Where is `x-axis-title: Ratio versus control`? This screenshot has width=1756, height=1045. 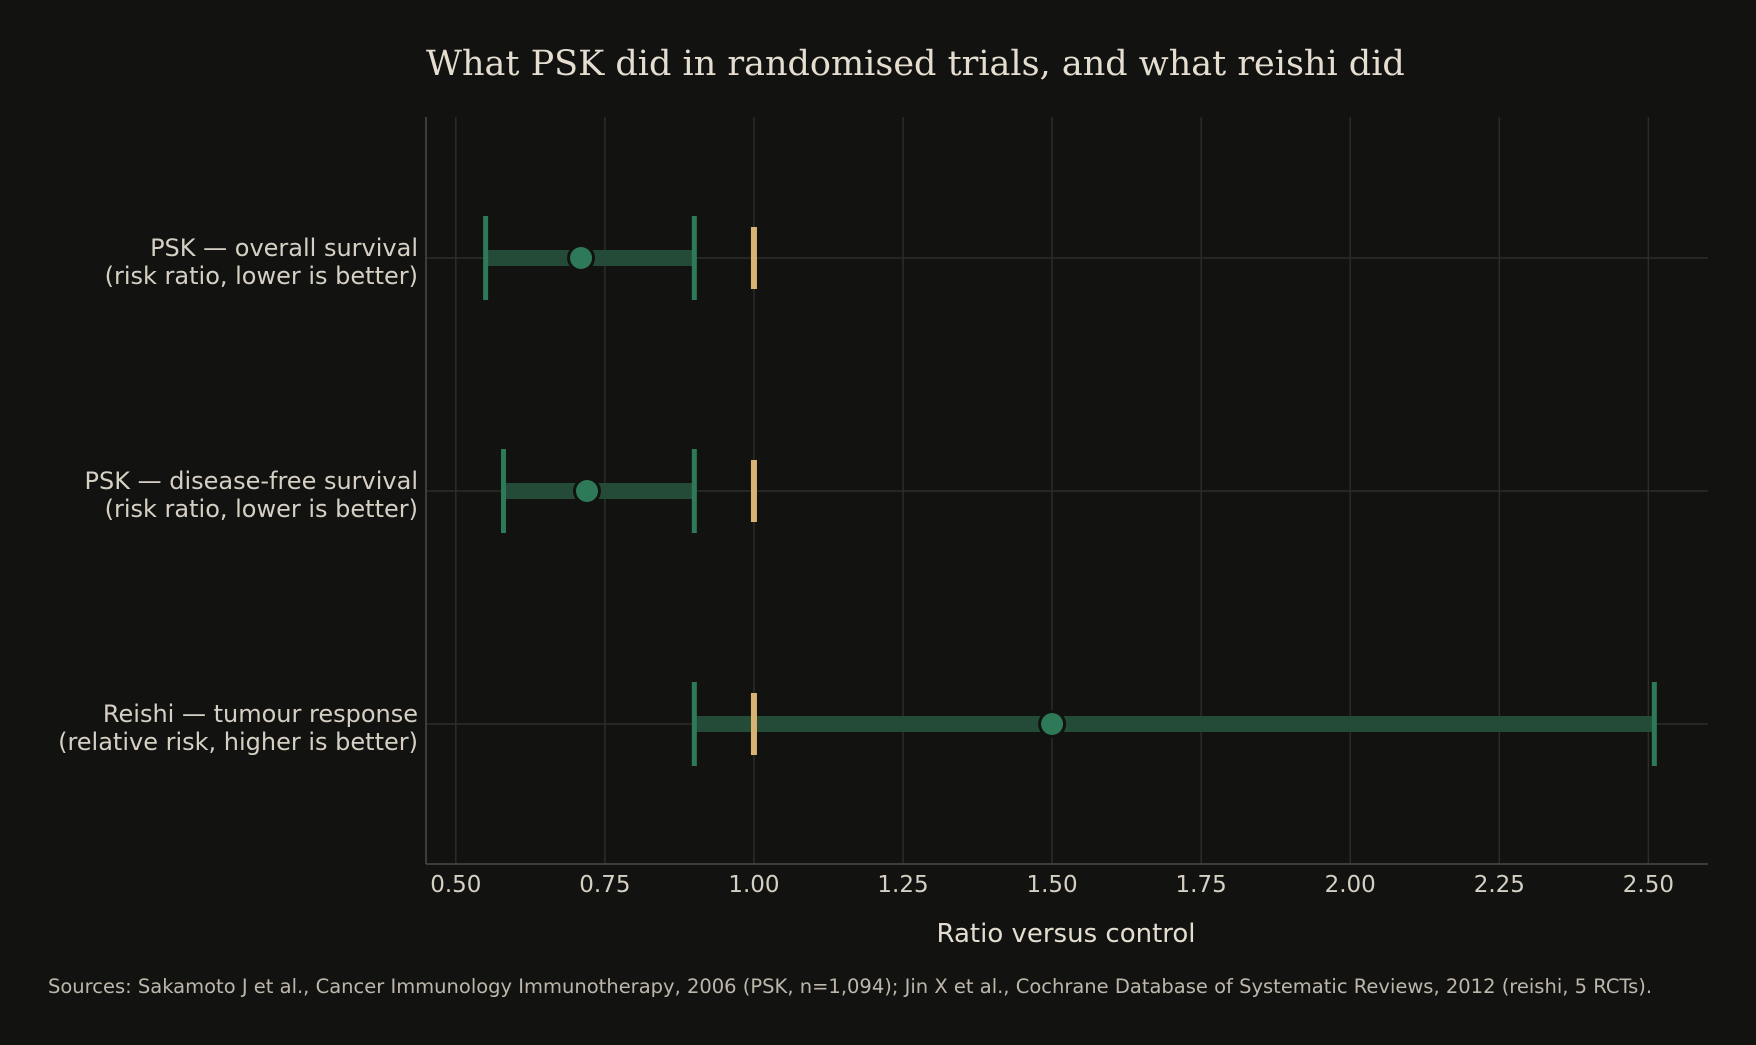 x-axis-title: Ratio versus control is located at coordinates (1065, 934).